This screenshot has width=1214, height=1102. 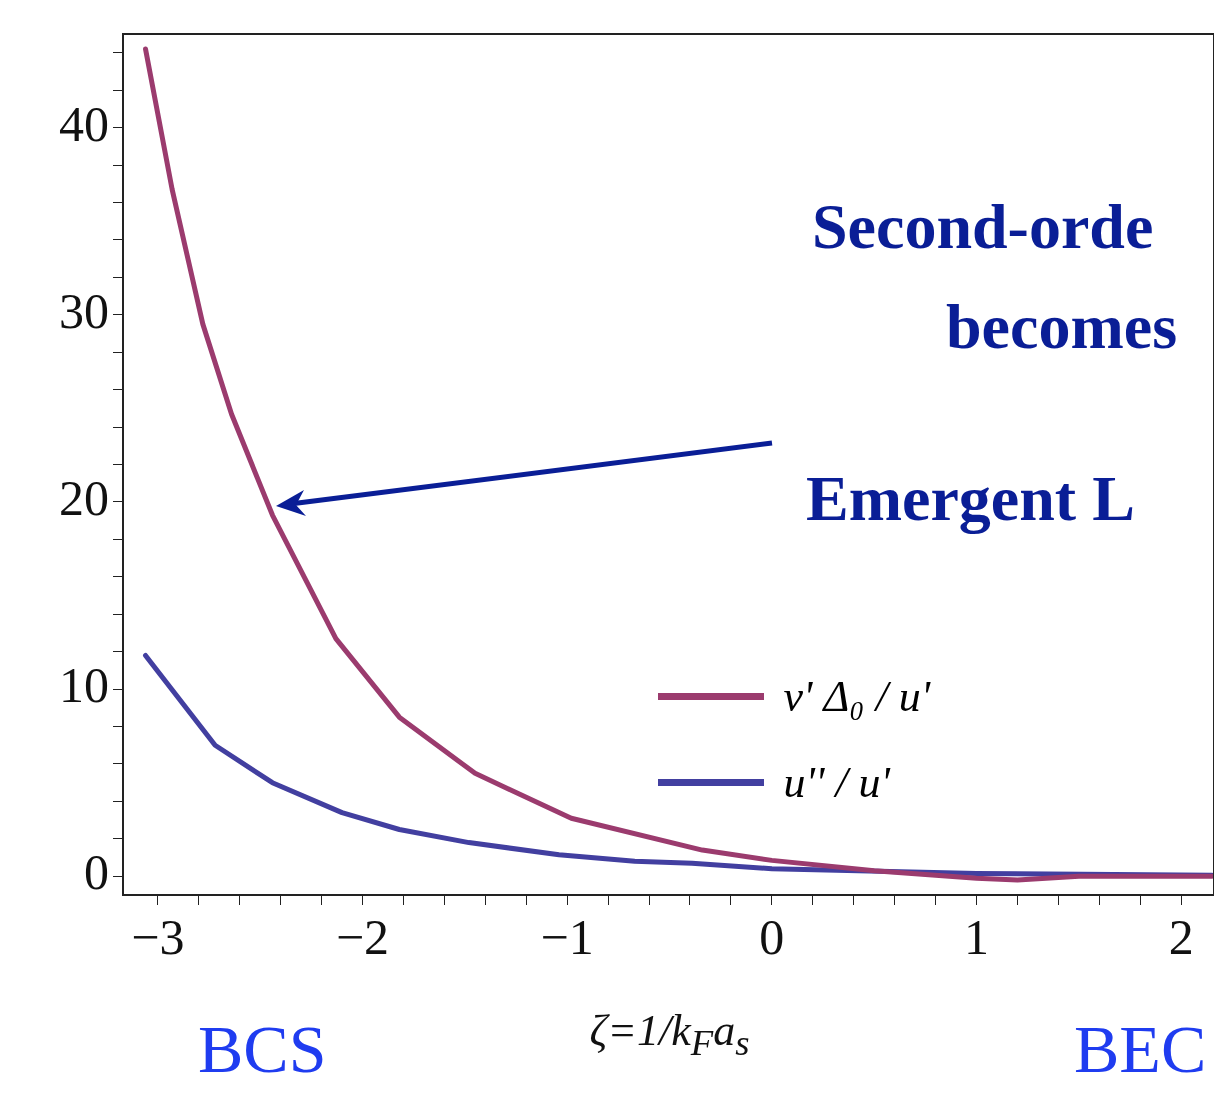 I want to click on legend-label: u'' / u', so click(x=837, y=783).